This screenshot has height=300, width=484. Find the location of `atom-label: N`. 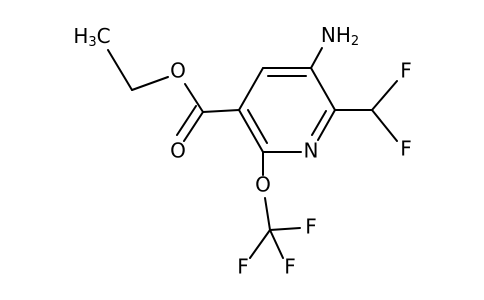

atom-label: N is located at coordinates (311, 151).